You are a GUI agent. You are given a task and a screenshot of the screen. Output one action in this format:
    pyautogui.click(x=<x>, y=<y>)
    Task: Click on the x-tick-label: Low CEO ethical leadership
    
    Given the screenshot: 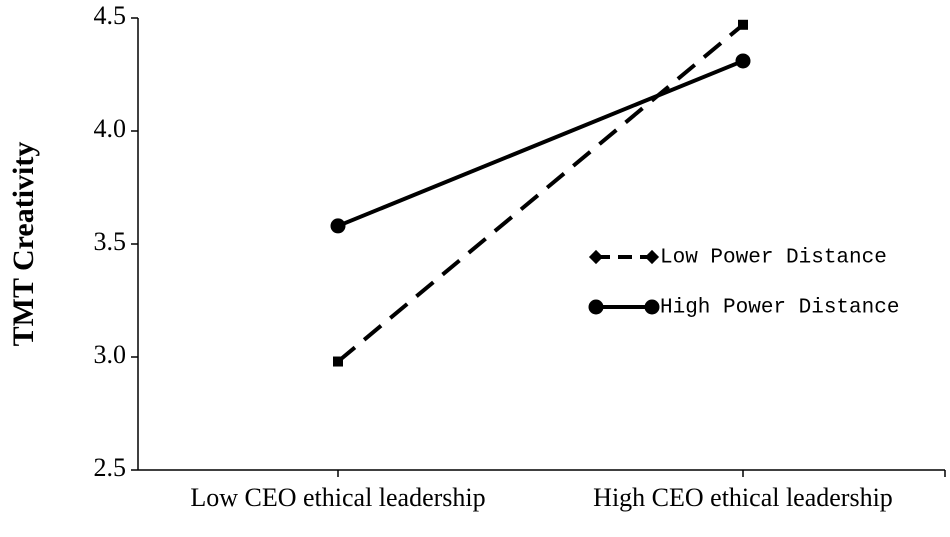 What is the action you would take?
    pyautogui.click(x=337, y=497)
    